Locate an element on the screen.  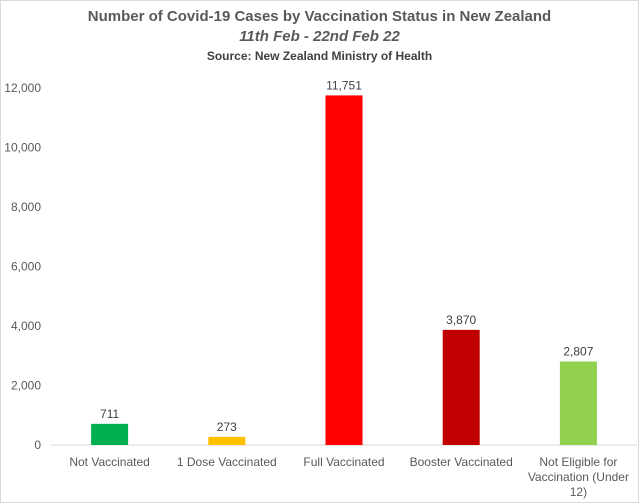
x-tick-label: Full Vaccinated is located at coordinates (343, 462).